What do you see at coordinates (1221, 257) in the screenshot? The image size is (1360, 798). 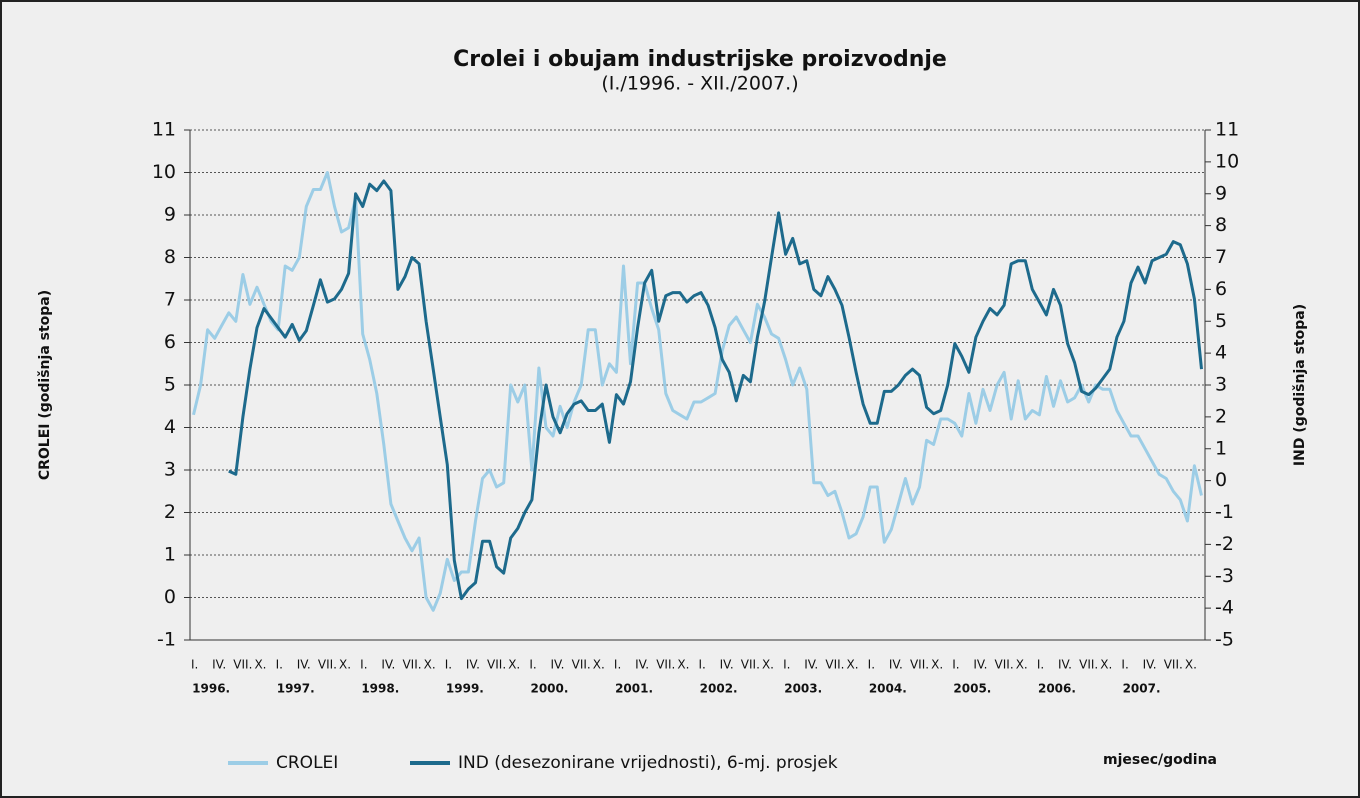 I see `y2-tick-label: 7` at bounding box center [1221, 257].